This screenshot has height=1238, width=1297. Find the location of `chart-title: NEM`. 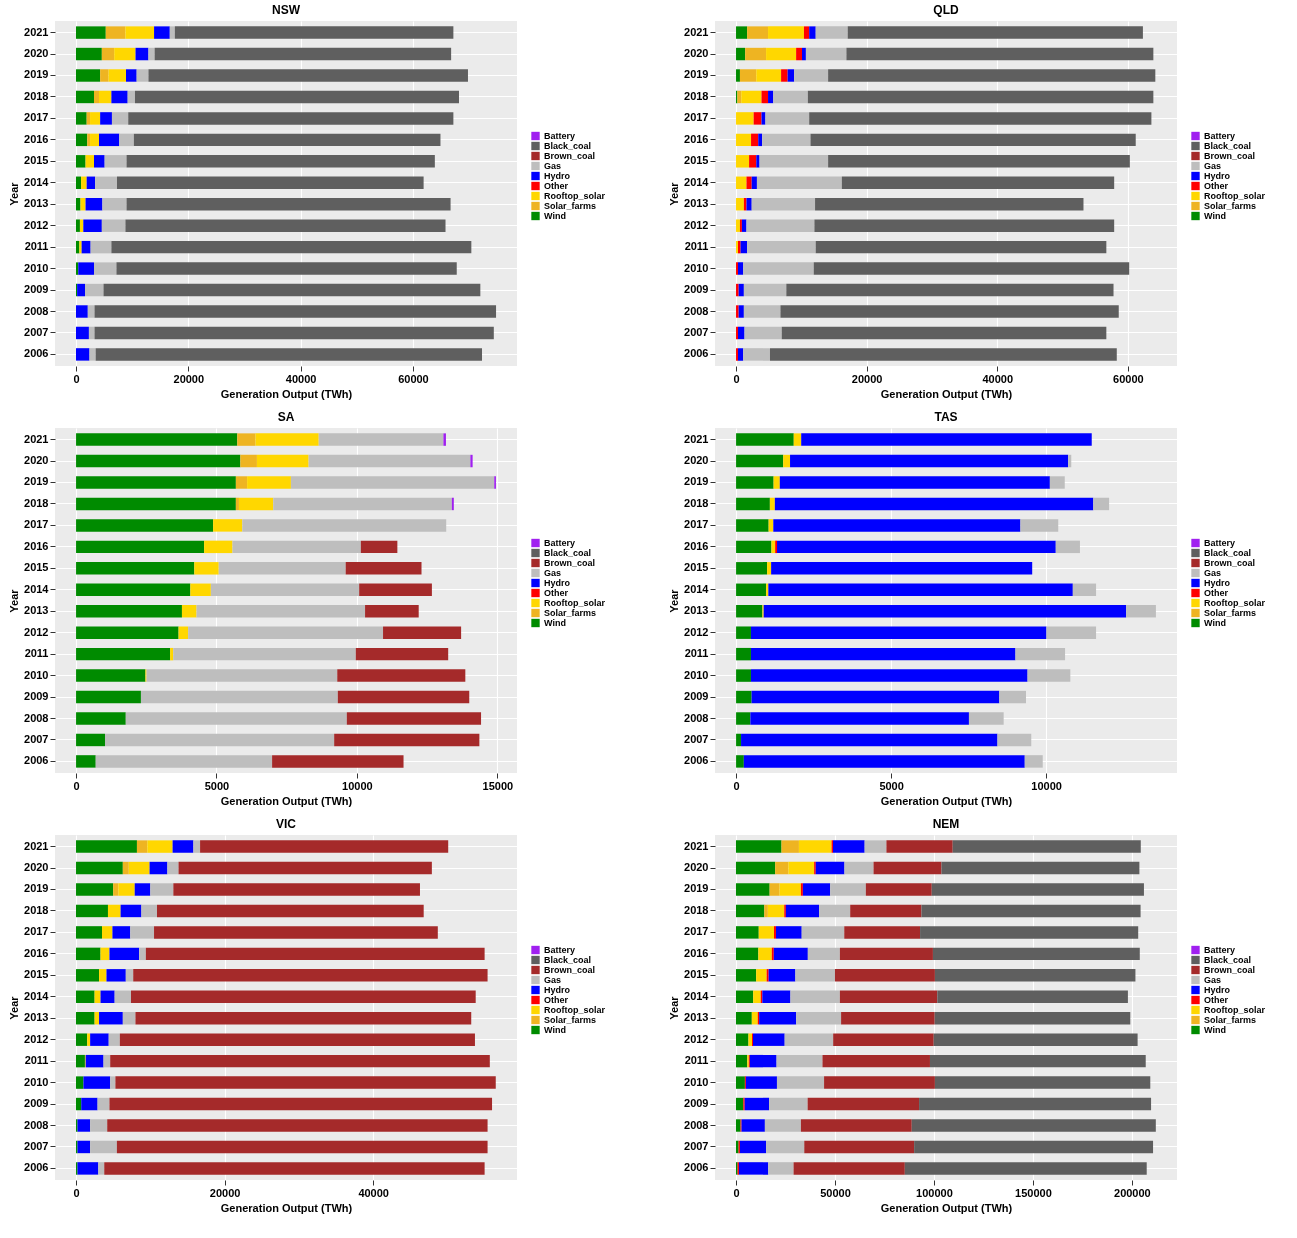

chart-title: NEM is located at coordinates (946, 824).